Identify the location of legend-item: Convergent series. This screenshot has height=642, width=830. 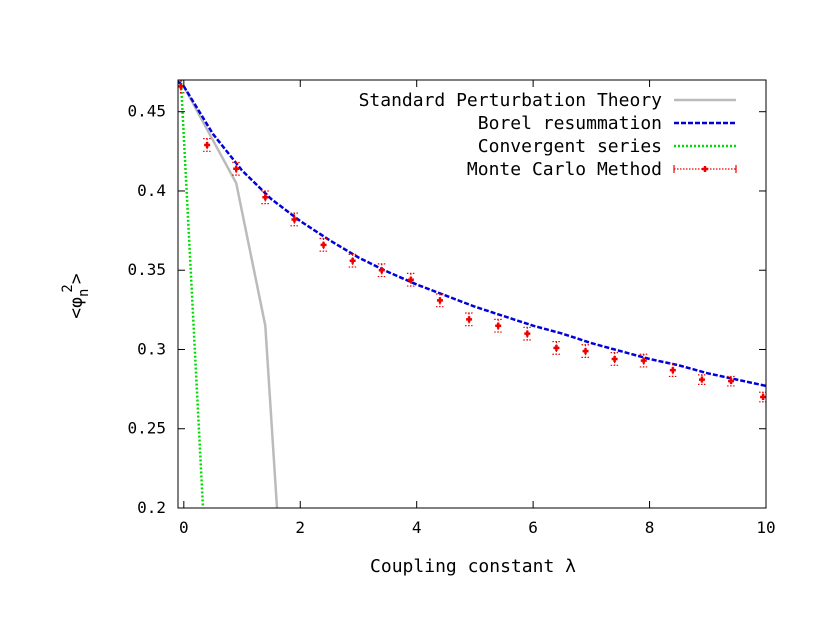
(607, 146).